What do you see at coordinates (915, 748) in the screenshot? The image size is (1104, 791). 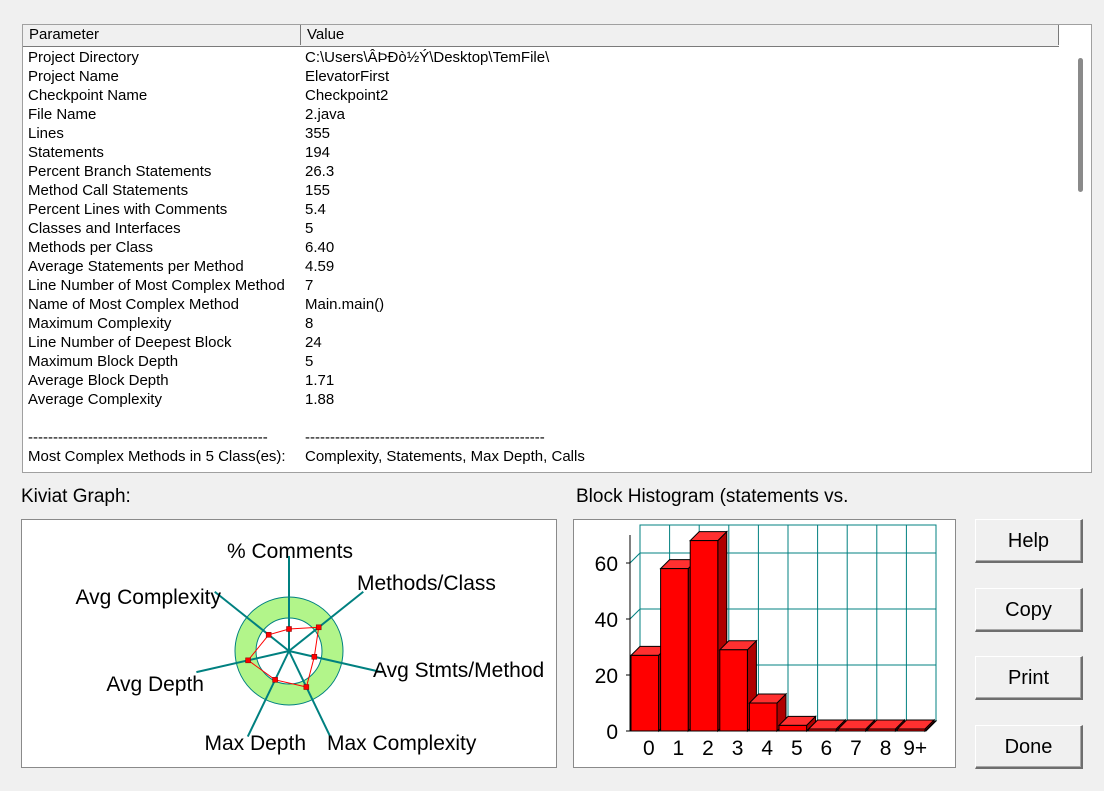 I see `histogram-x-tick-label: 9+` at bounding box center [915, 748].